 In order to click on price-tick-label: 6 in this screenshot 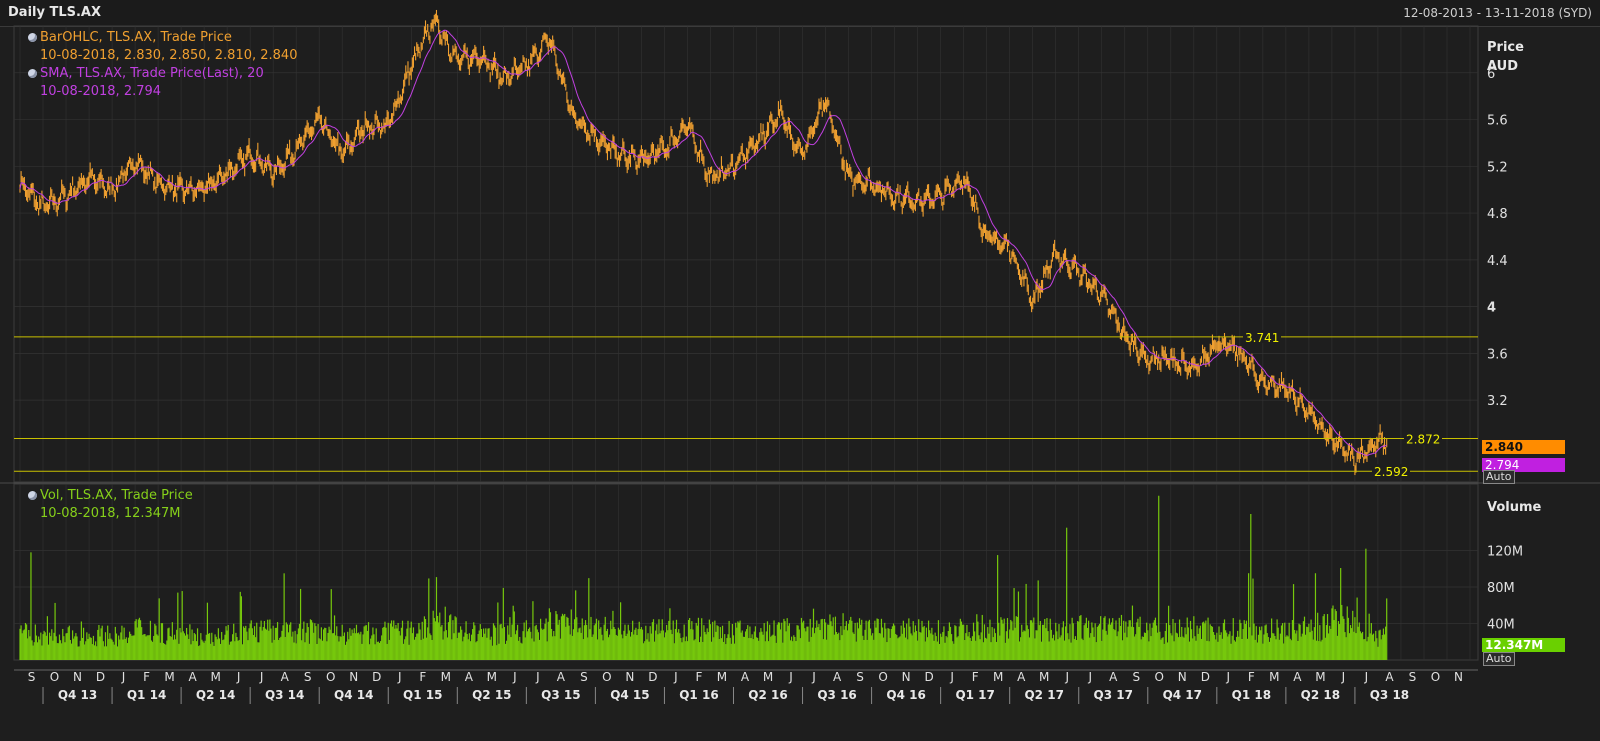, I will do `click(1491, 74)`.